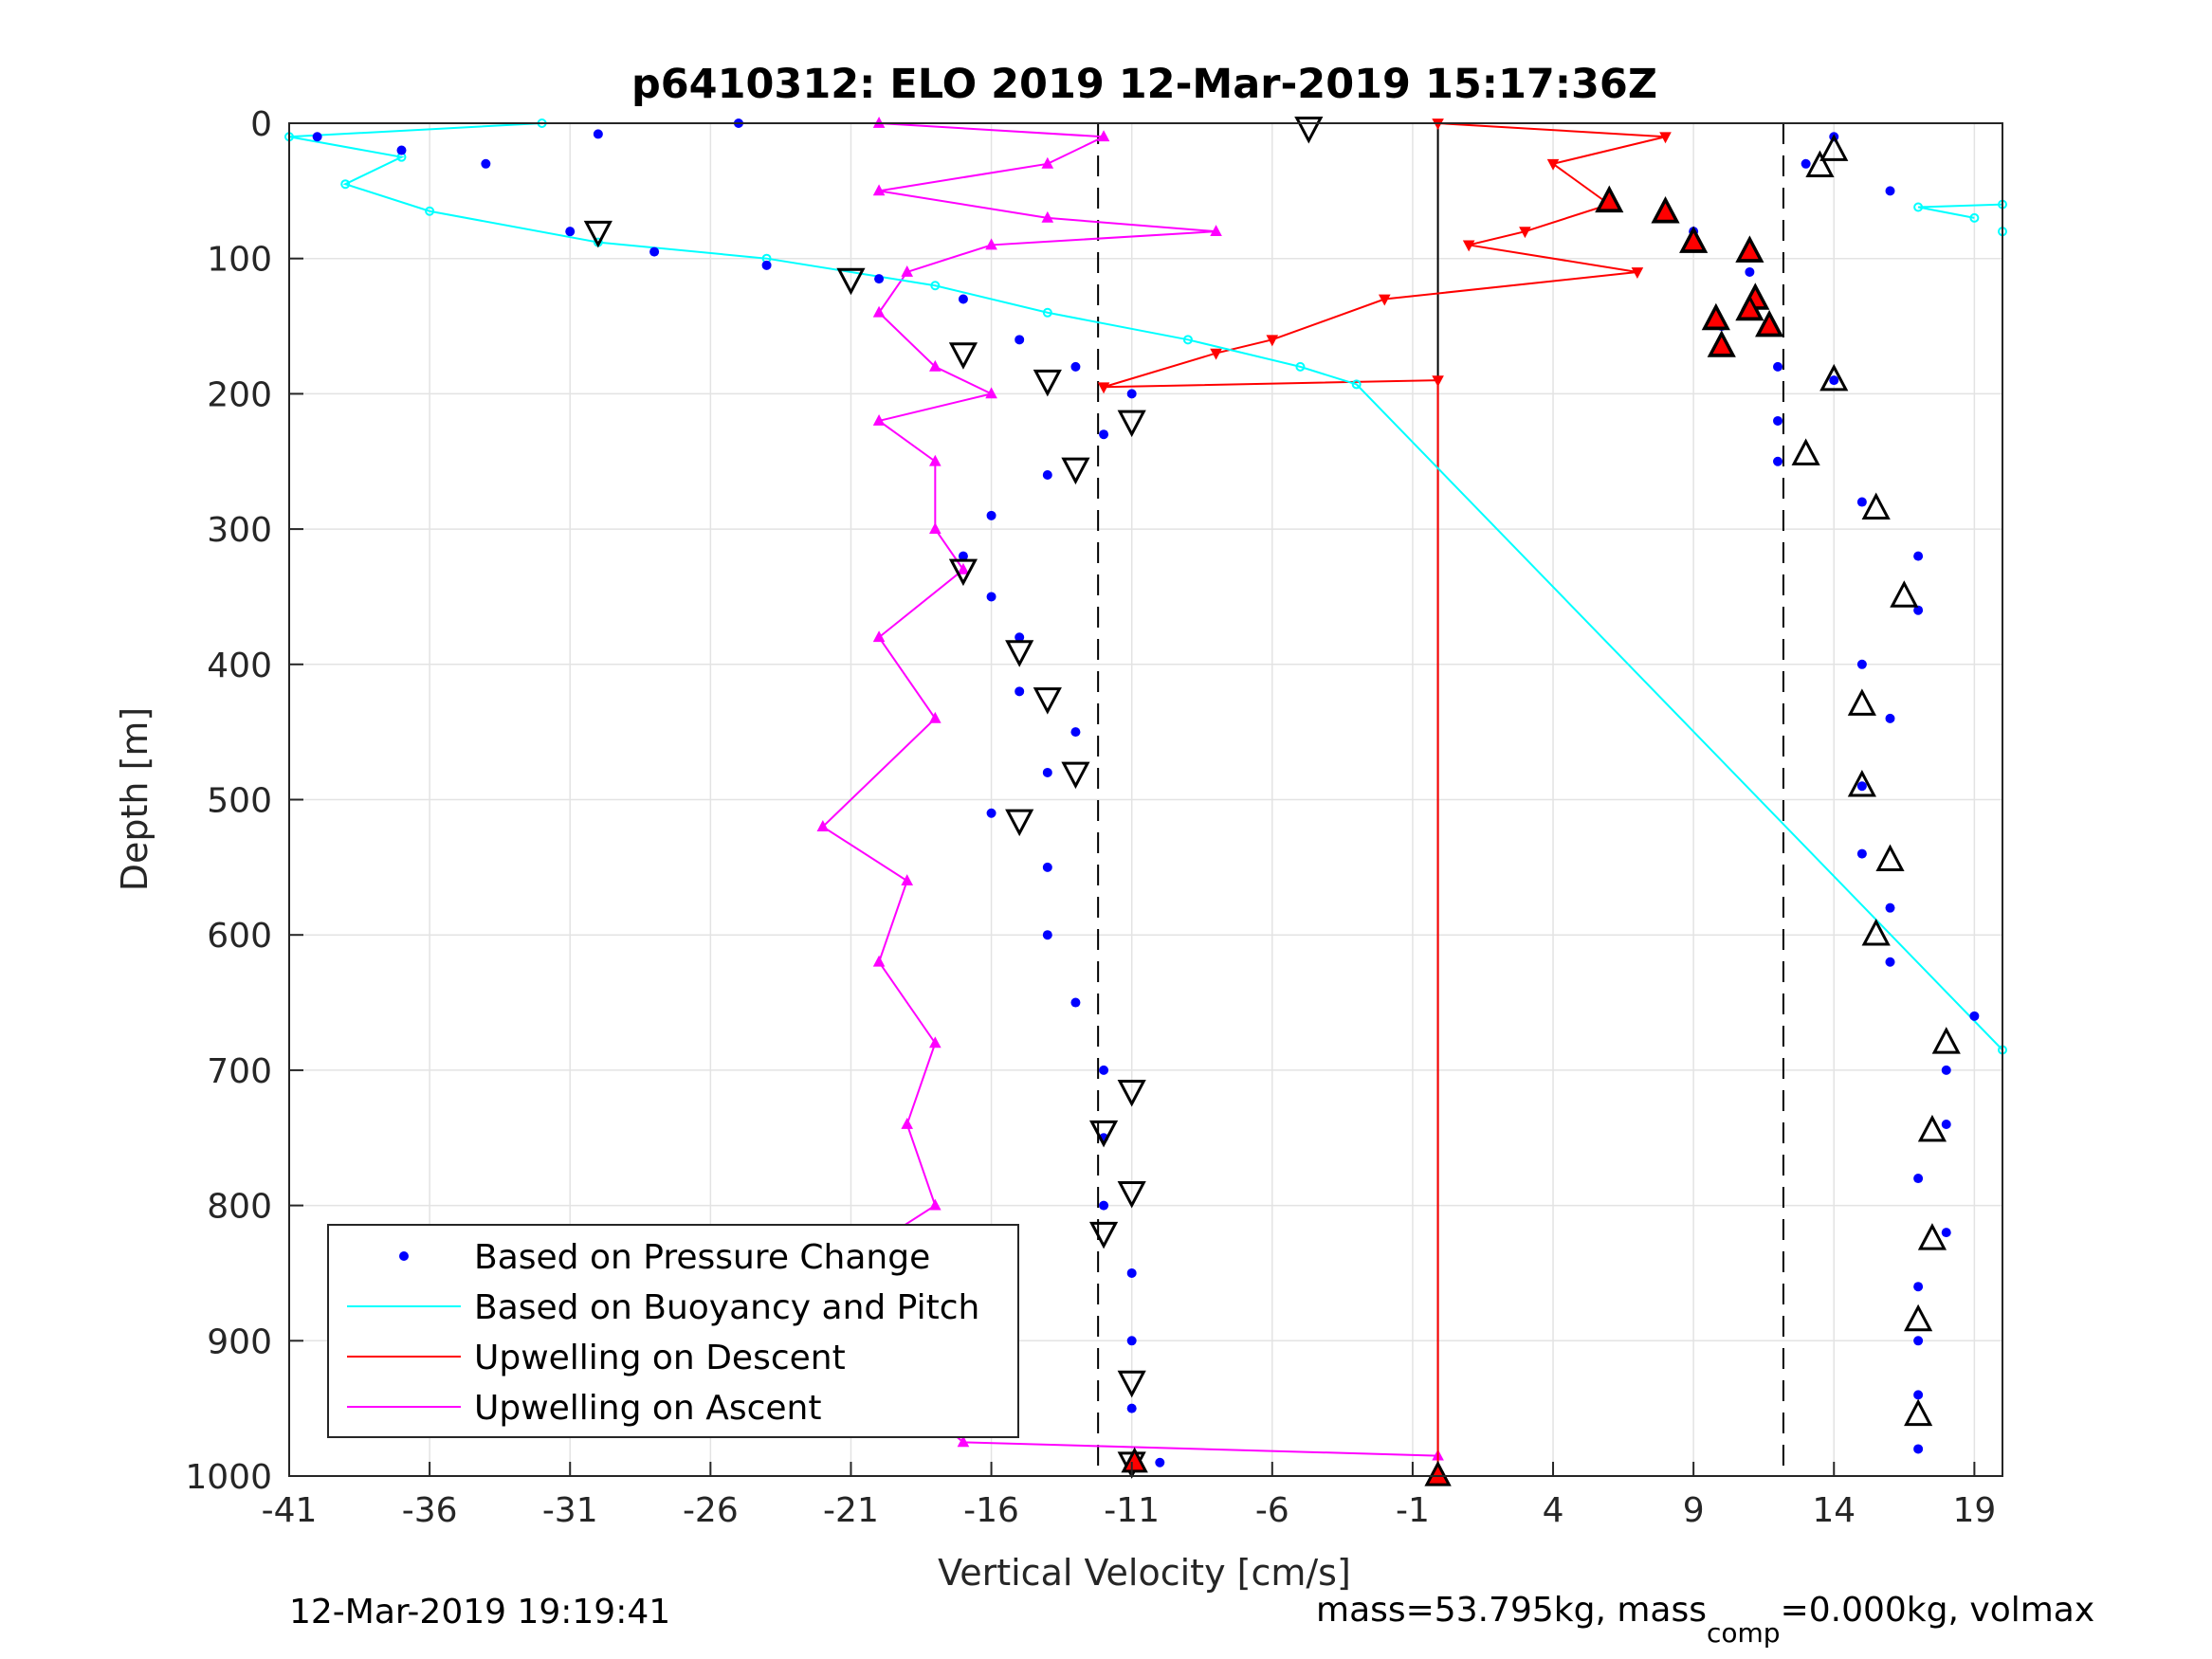 Image resolution: width=2212 pixels, height=1659 pixels. What do you see at coordinates (673, 1331) in the screenshot?
I see `legend-box` at bounding box center [673, 1331].